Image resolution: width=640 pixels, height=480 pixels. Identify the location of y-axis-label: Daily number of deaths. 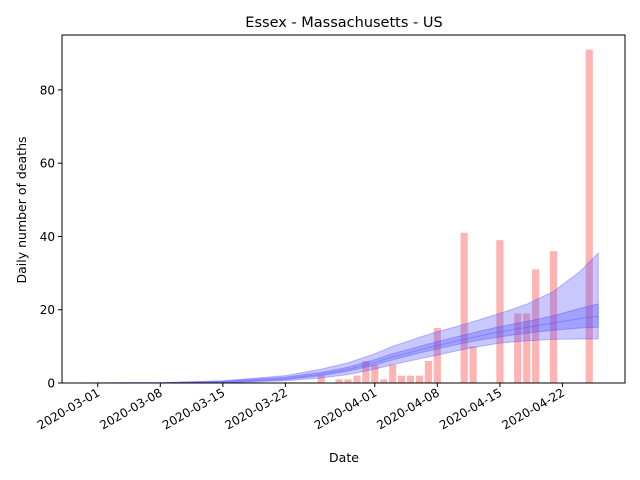
(21, 209).